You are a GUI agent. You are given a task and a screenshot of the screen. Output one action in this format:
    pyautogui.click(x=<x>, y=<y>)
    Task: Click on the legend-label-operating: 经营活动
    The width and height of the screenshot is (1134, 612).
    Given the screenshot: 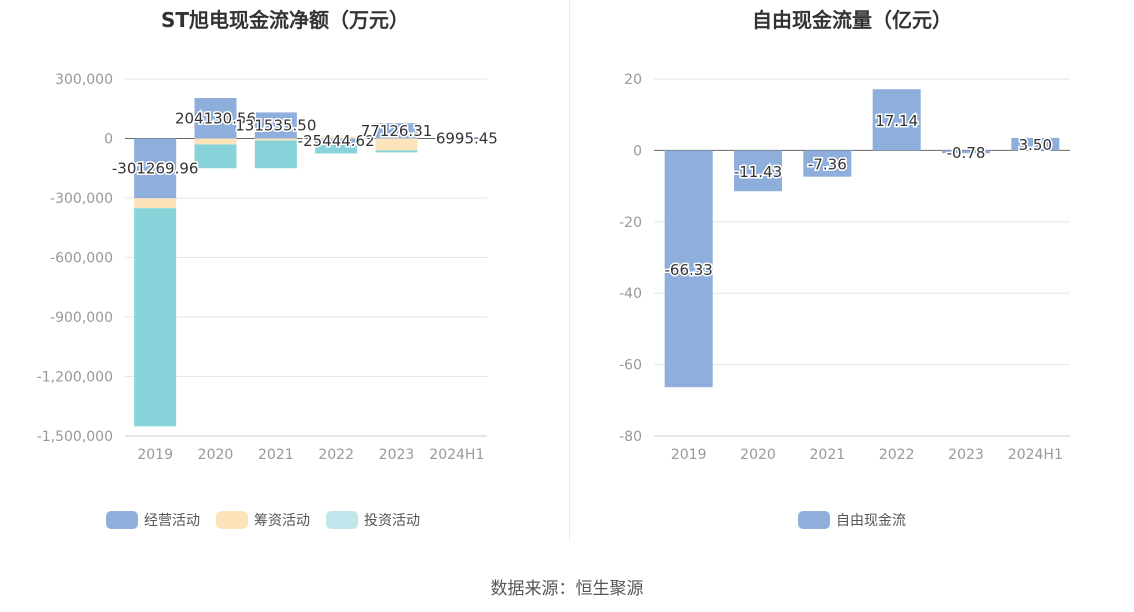 What is the action you would take?
    pyautogui.click(x=172, y=521)
    